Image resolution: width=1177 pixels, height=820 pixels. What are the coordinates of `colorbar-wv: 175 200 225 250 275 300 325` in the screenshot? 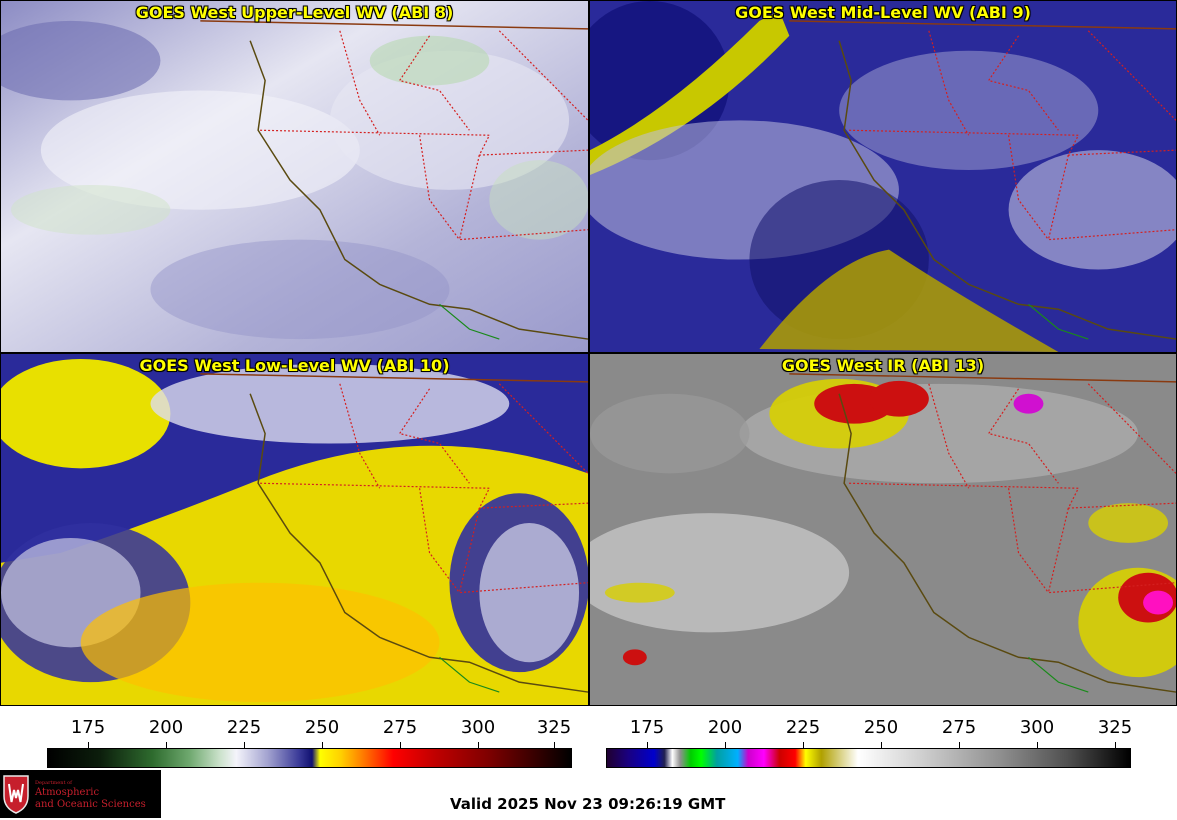 It's located at (309, 739).